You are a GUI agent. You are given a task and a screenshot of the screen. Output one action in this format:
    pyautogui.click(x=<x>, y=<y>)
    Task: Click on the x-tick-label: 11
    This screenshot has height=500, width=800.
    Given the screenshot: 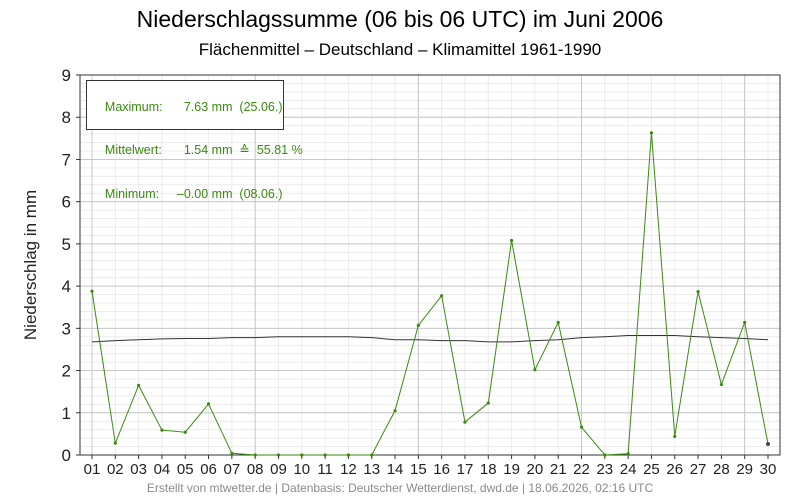 What is the action you would take?
    pyautogui.click(x=325, y=469)
    